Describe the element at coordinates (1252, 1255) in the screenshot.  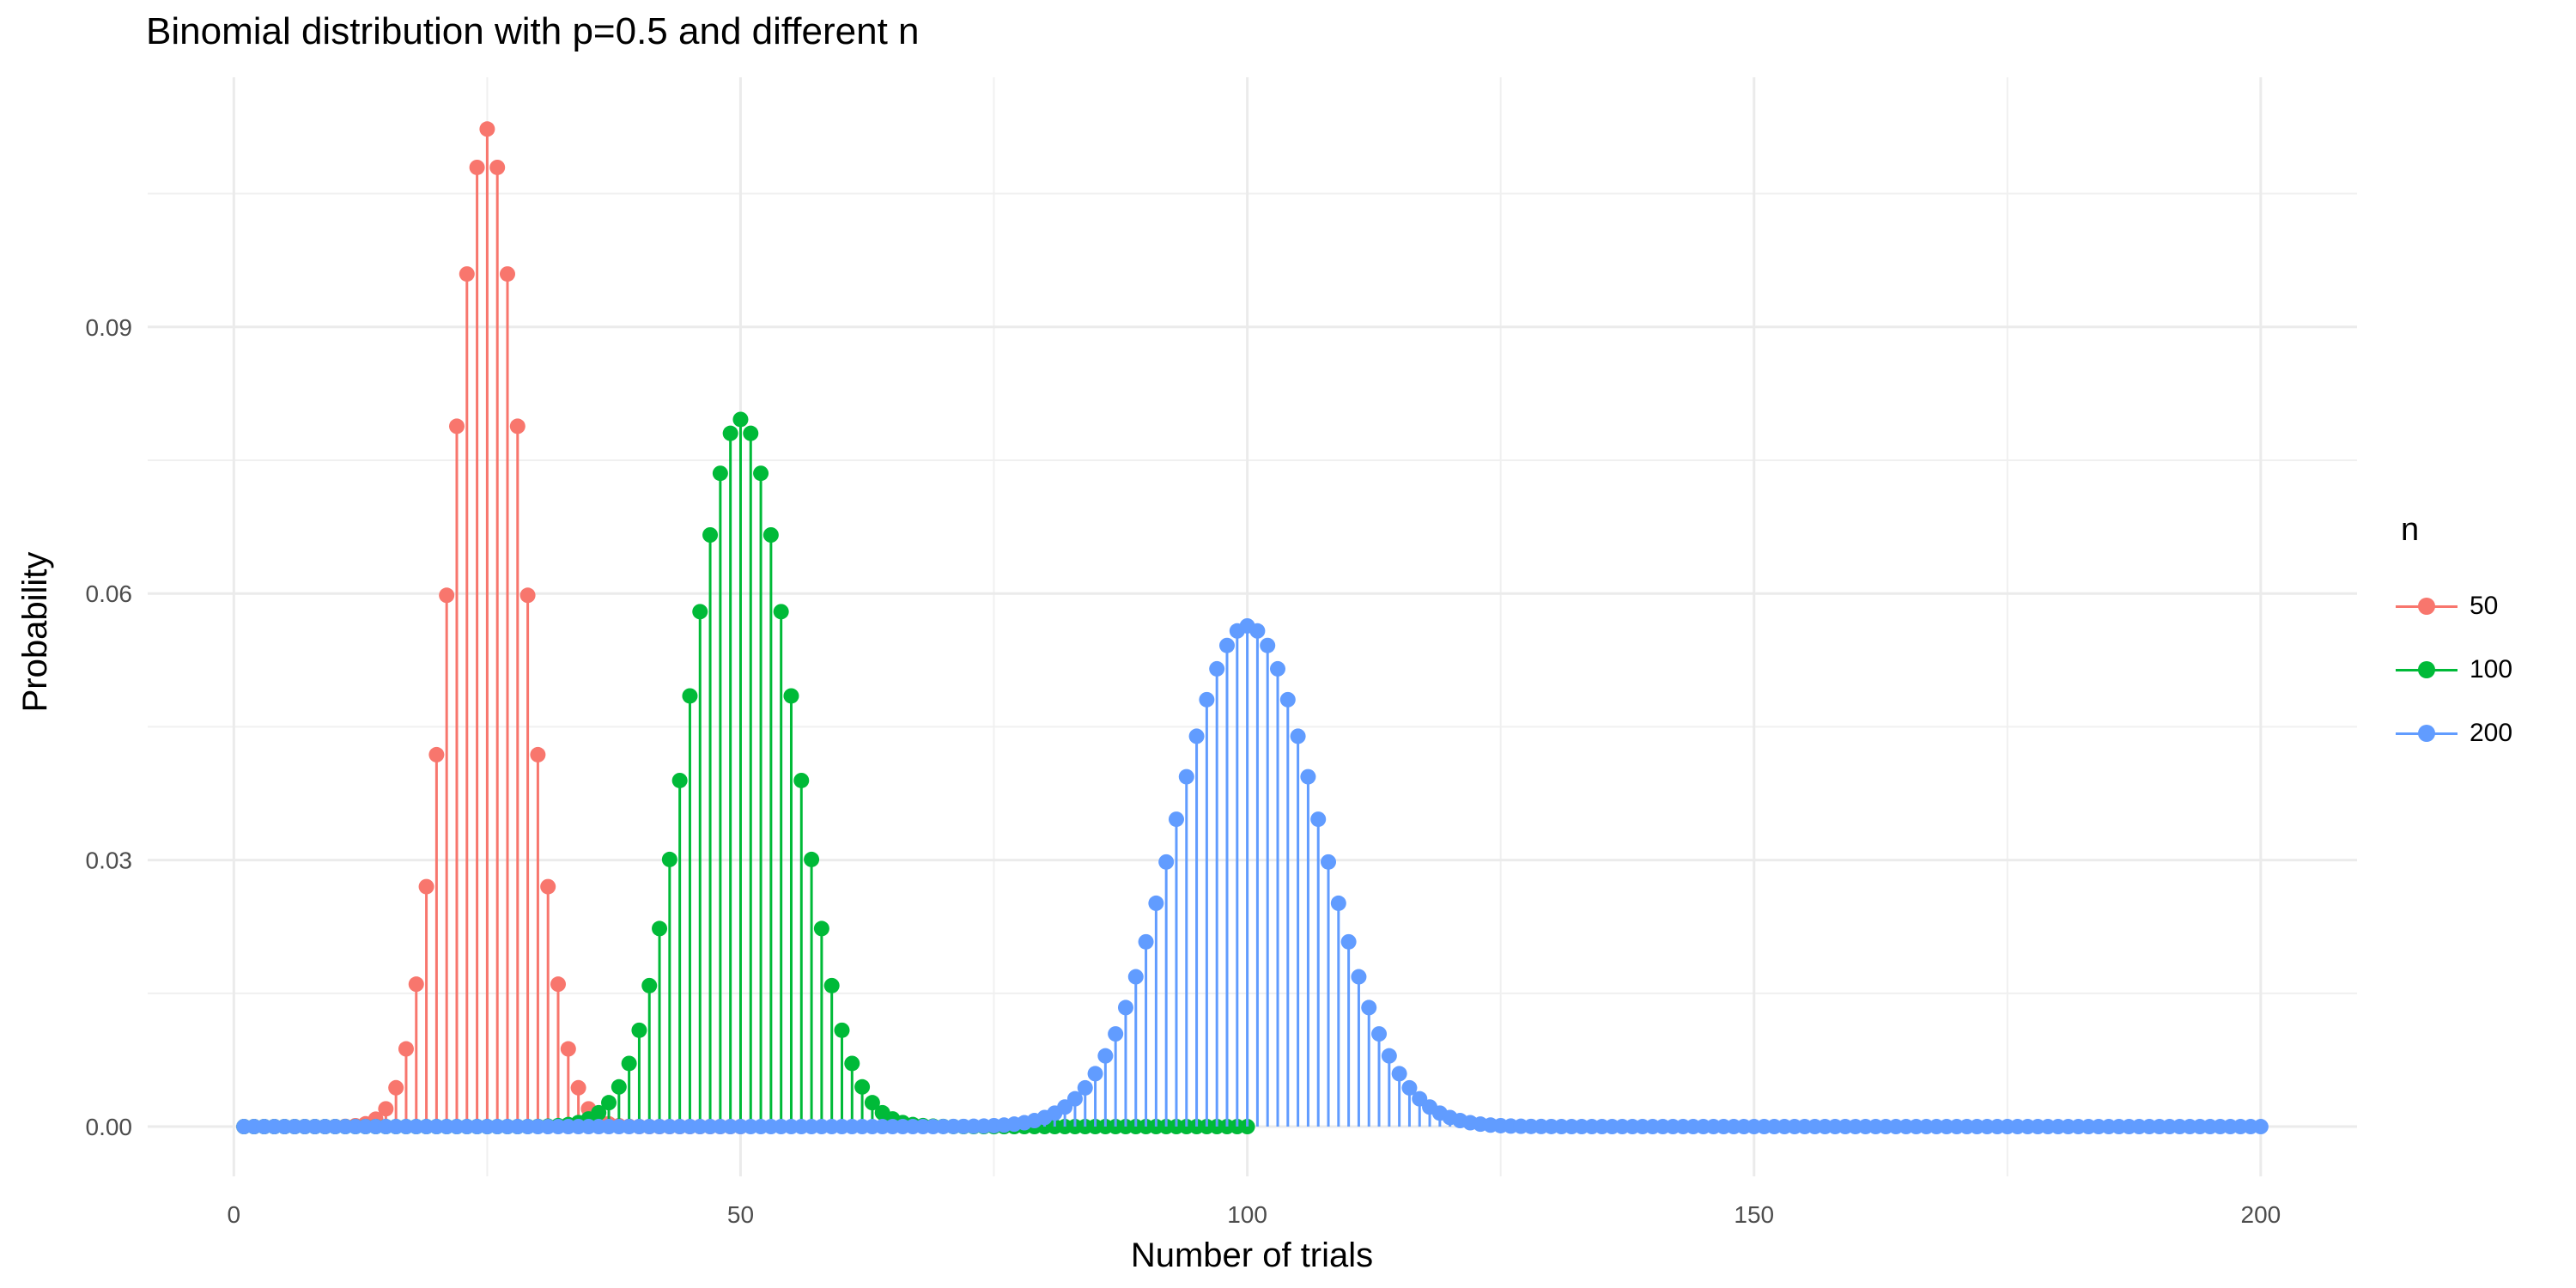
I see `x-axis-title: Number of trials` at that location.